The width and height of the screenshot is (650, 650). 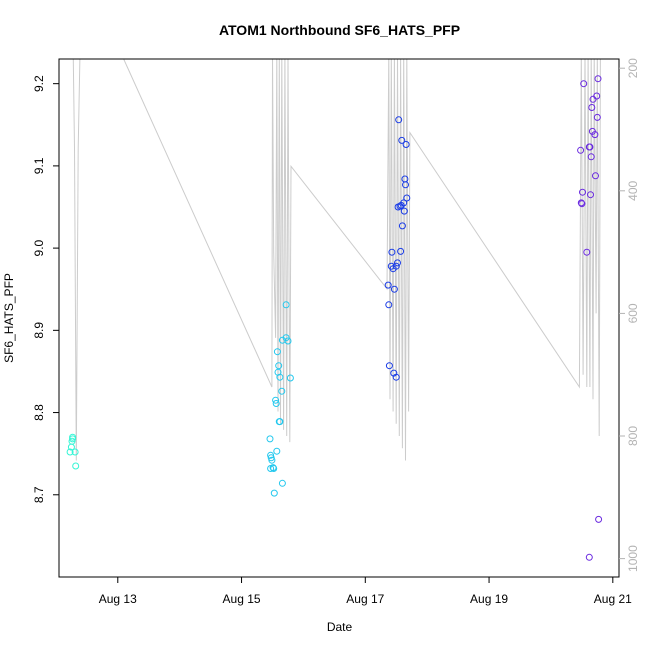 I want to click on x-axis-label: Date, so click(x=340, y=627).